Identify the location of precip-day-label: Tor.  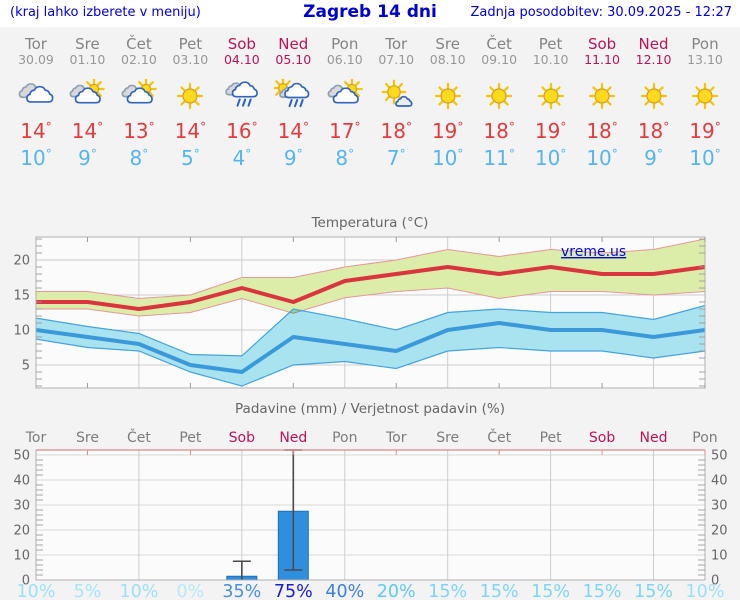
(36, 438).